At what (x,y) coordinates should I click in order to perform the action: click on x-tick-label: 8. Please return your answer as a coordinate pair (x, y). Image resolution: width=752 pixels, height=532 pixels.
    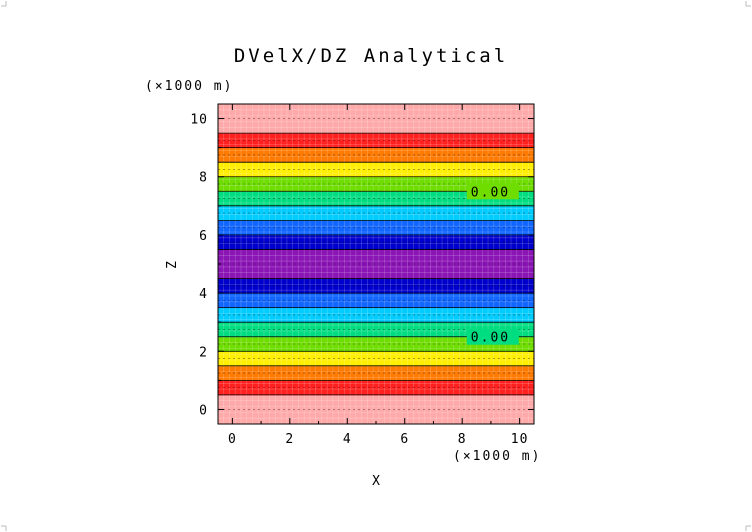
    Looking at the image, I should click on (462, 439).